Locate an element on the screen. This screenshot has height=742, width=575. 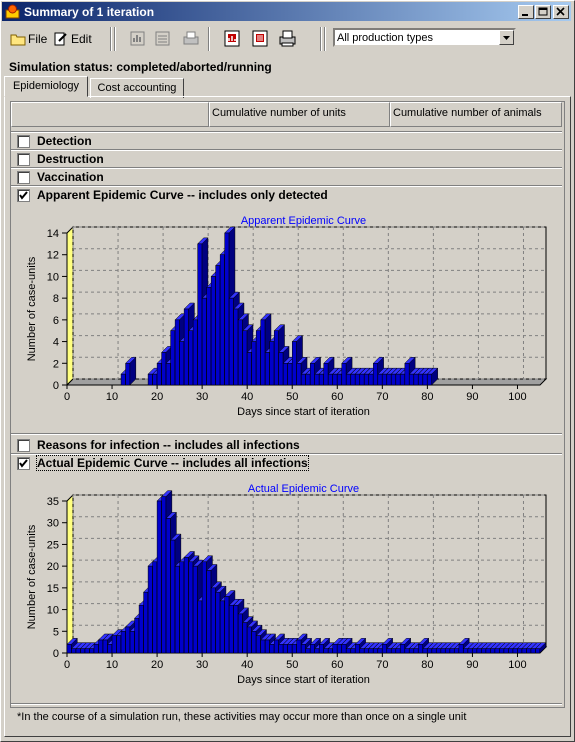
actual-curve-checkbox is located at coordinates (23, 463).